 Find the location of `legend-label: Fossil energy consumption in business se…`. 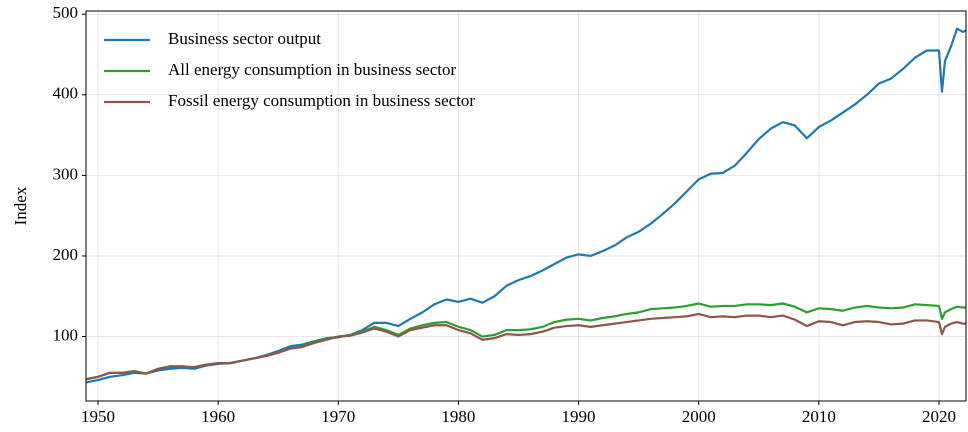

legend-label: Fossil energy consumption in business se… is located at coordinates (321, 100).